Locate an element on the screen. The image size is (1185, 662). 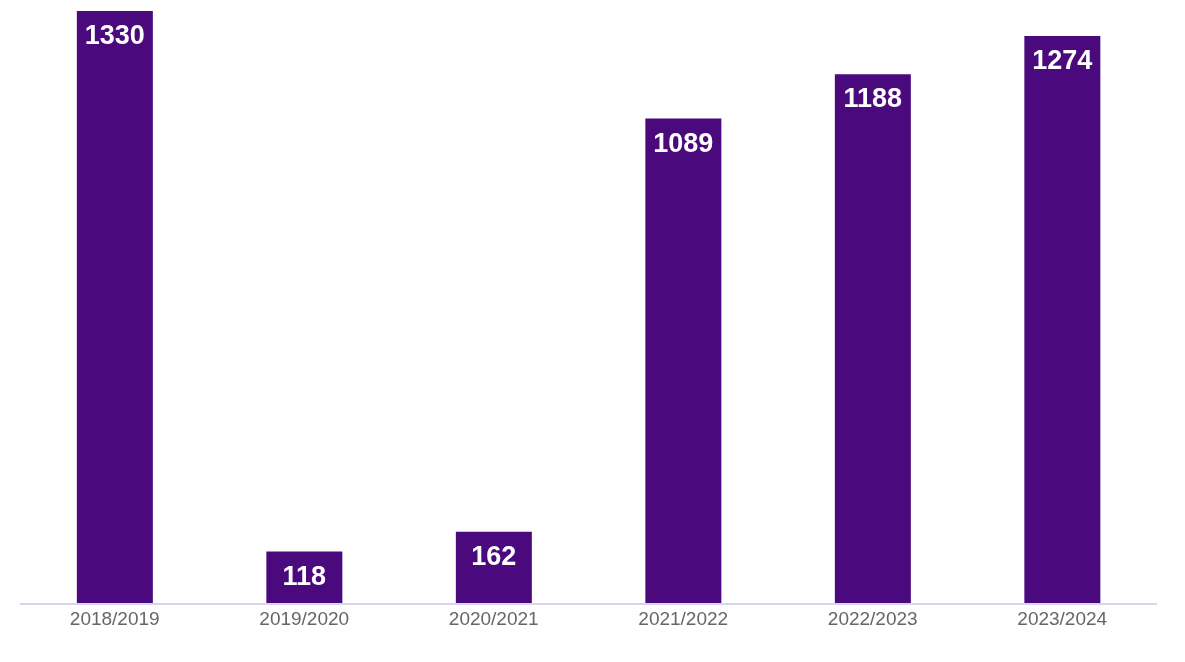
data-label: 1188 is located at coordinates (873, 98).